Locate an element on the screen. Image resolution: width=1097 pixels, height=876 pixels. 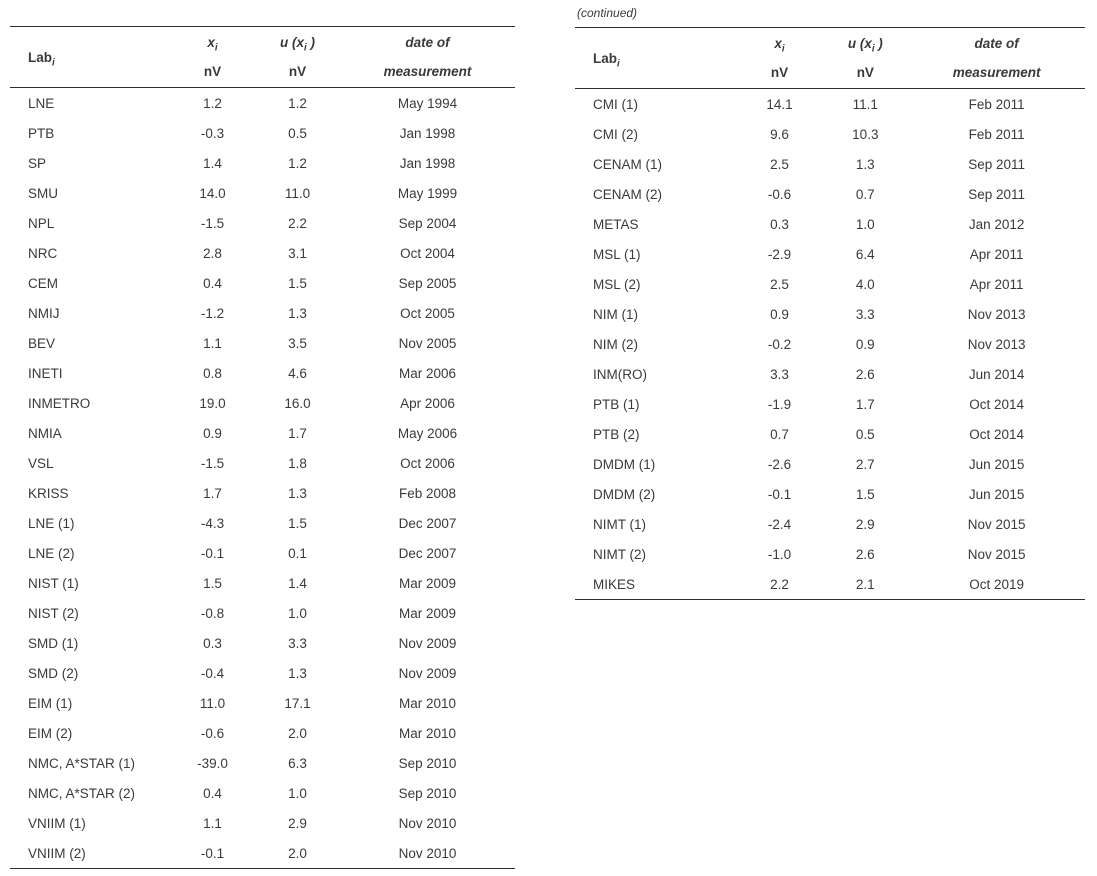
u-value-cell: 10.3 is located at coordinates (865, 134).